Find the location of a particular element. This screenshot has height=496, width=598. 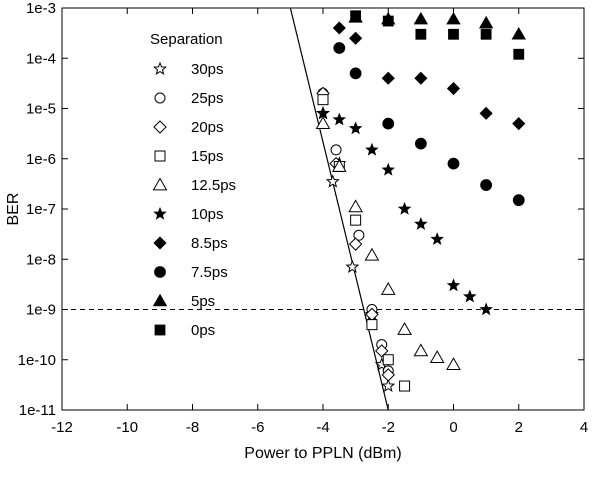

legend-item: 25ps is located at coordinates (189, 98).